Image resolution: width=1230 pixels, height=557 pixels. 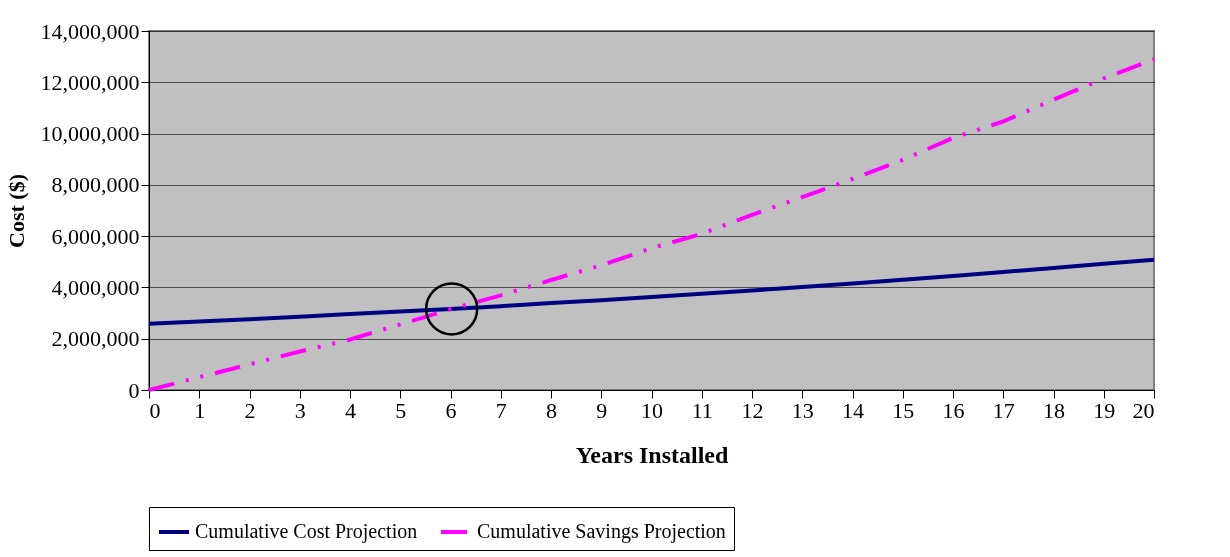 I want to click on x-tick-label: 4, so click(x=350, y=410).